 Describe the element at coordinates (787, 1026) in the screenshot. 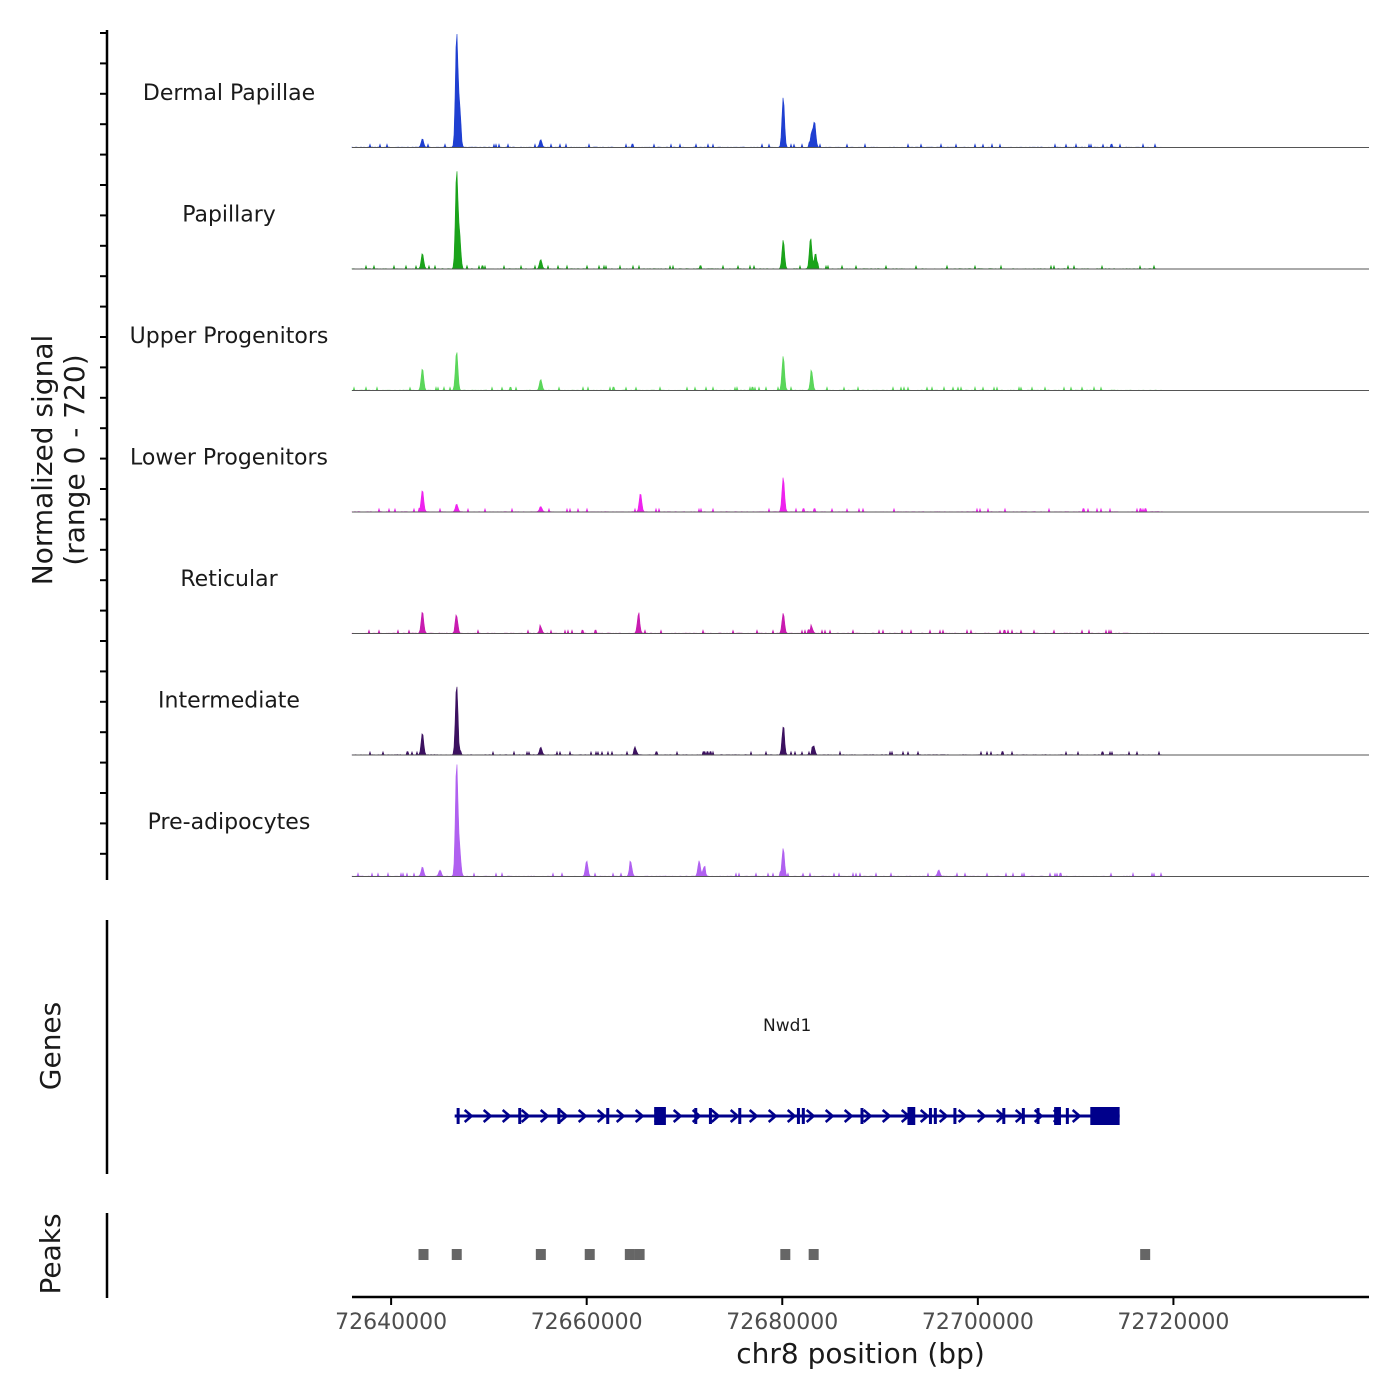

I see `gene-name-label: Nwd1` at that location.